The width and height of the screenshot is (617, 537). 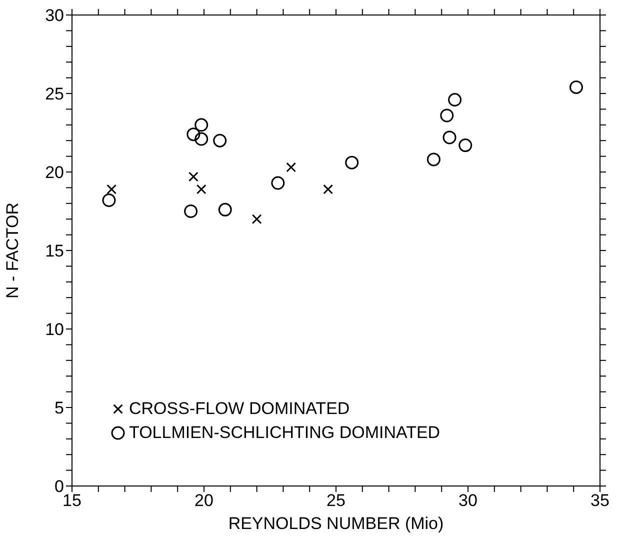 I want to click on y-tick-label: 15, so click(x=54, y=251).